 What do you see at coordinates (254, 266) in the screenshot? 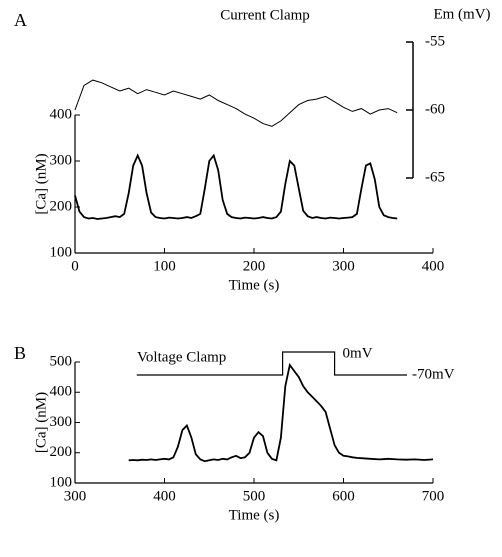
I see `x-tick-label: 200` at bounding box center [254, 266].